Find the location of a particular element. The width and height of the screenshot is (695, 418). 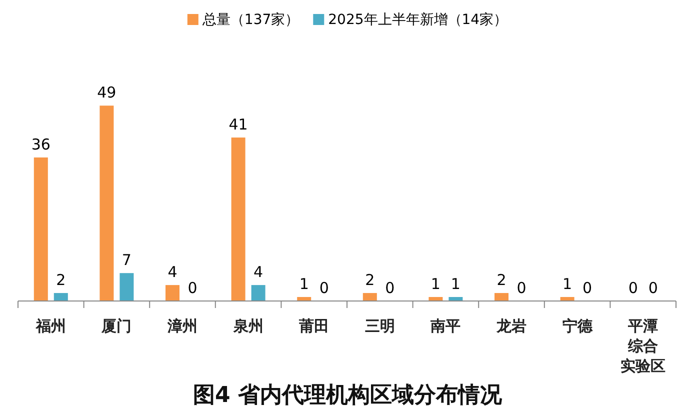

data-label: 49 is located at coordinates (106, 93).